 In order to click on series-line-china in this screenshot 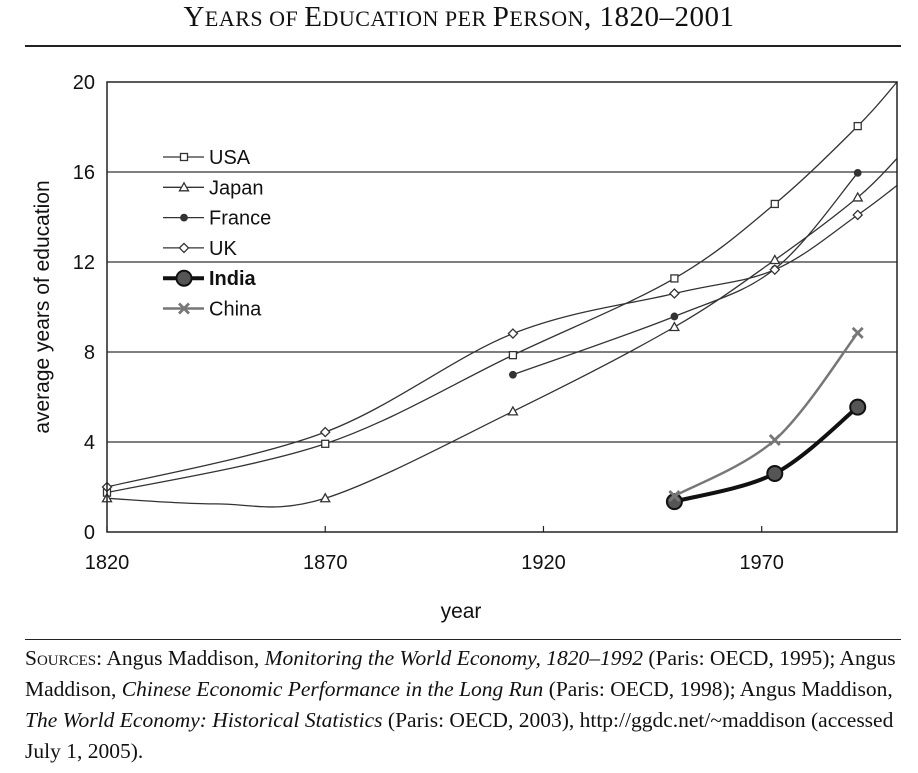, I will do `click(766, 414)`.